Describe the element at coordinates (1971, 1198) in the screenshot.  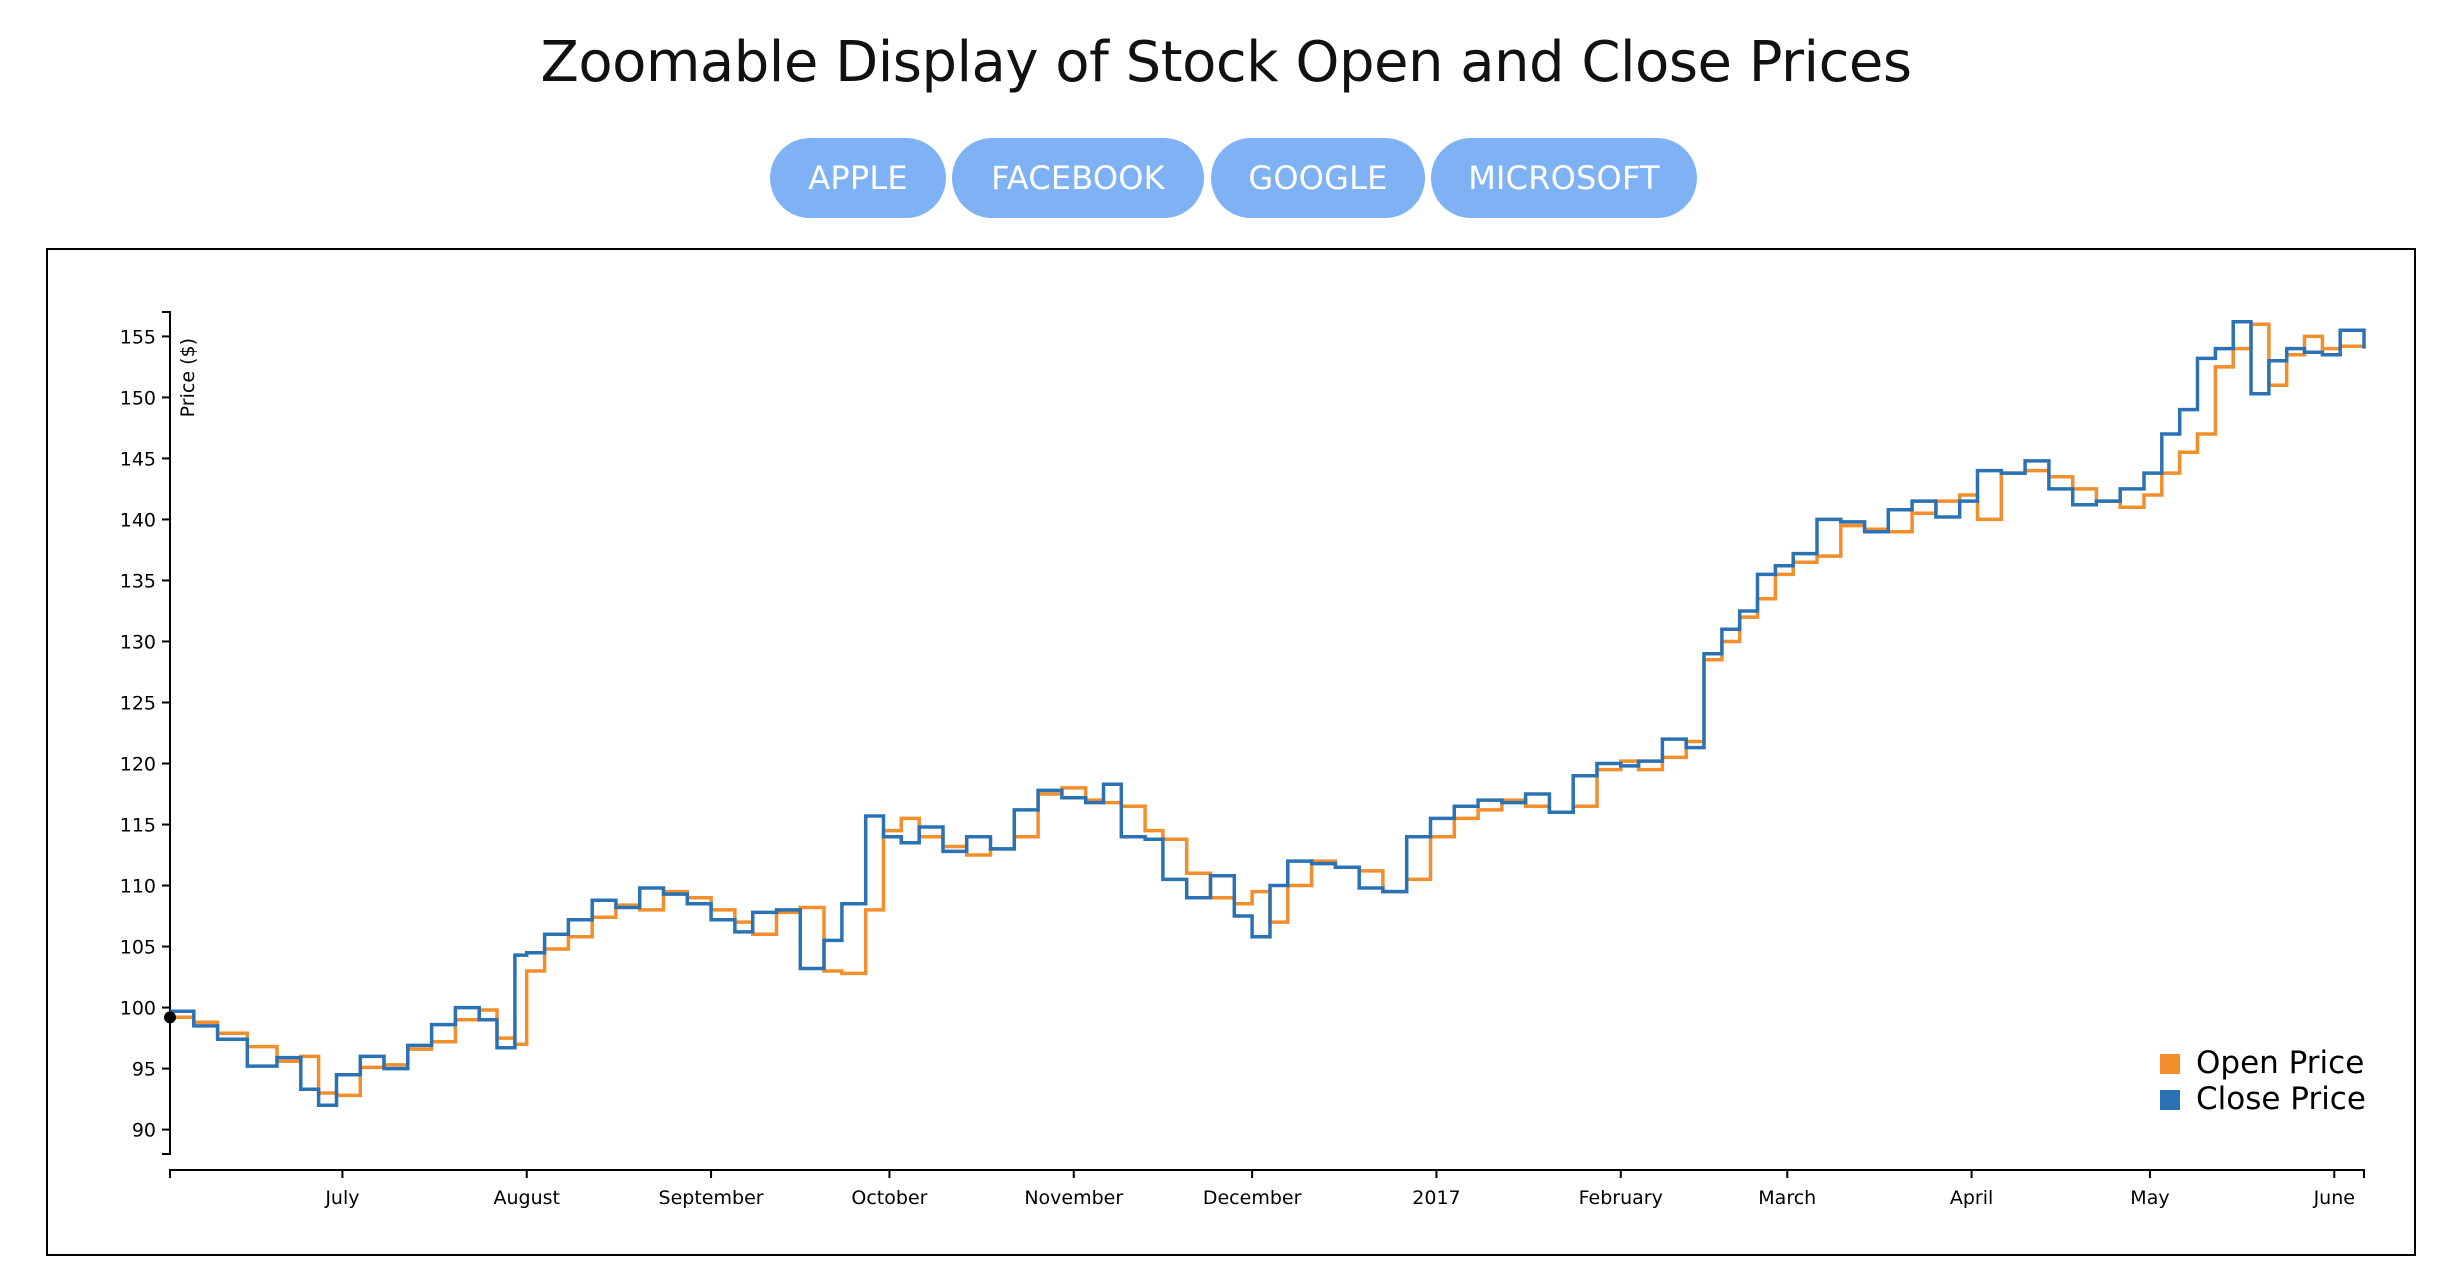
I see `x-tick-label: April` at that location.